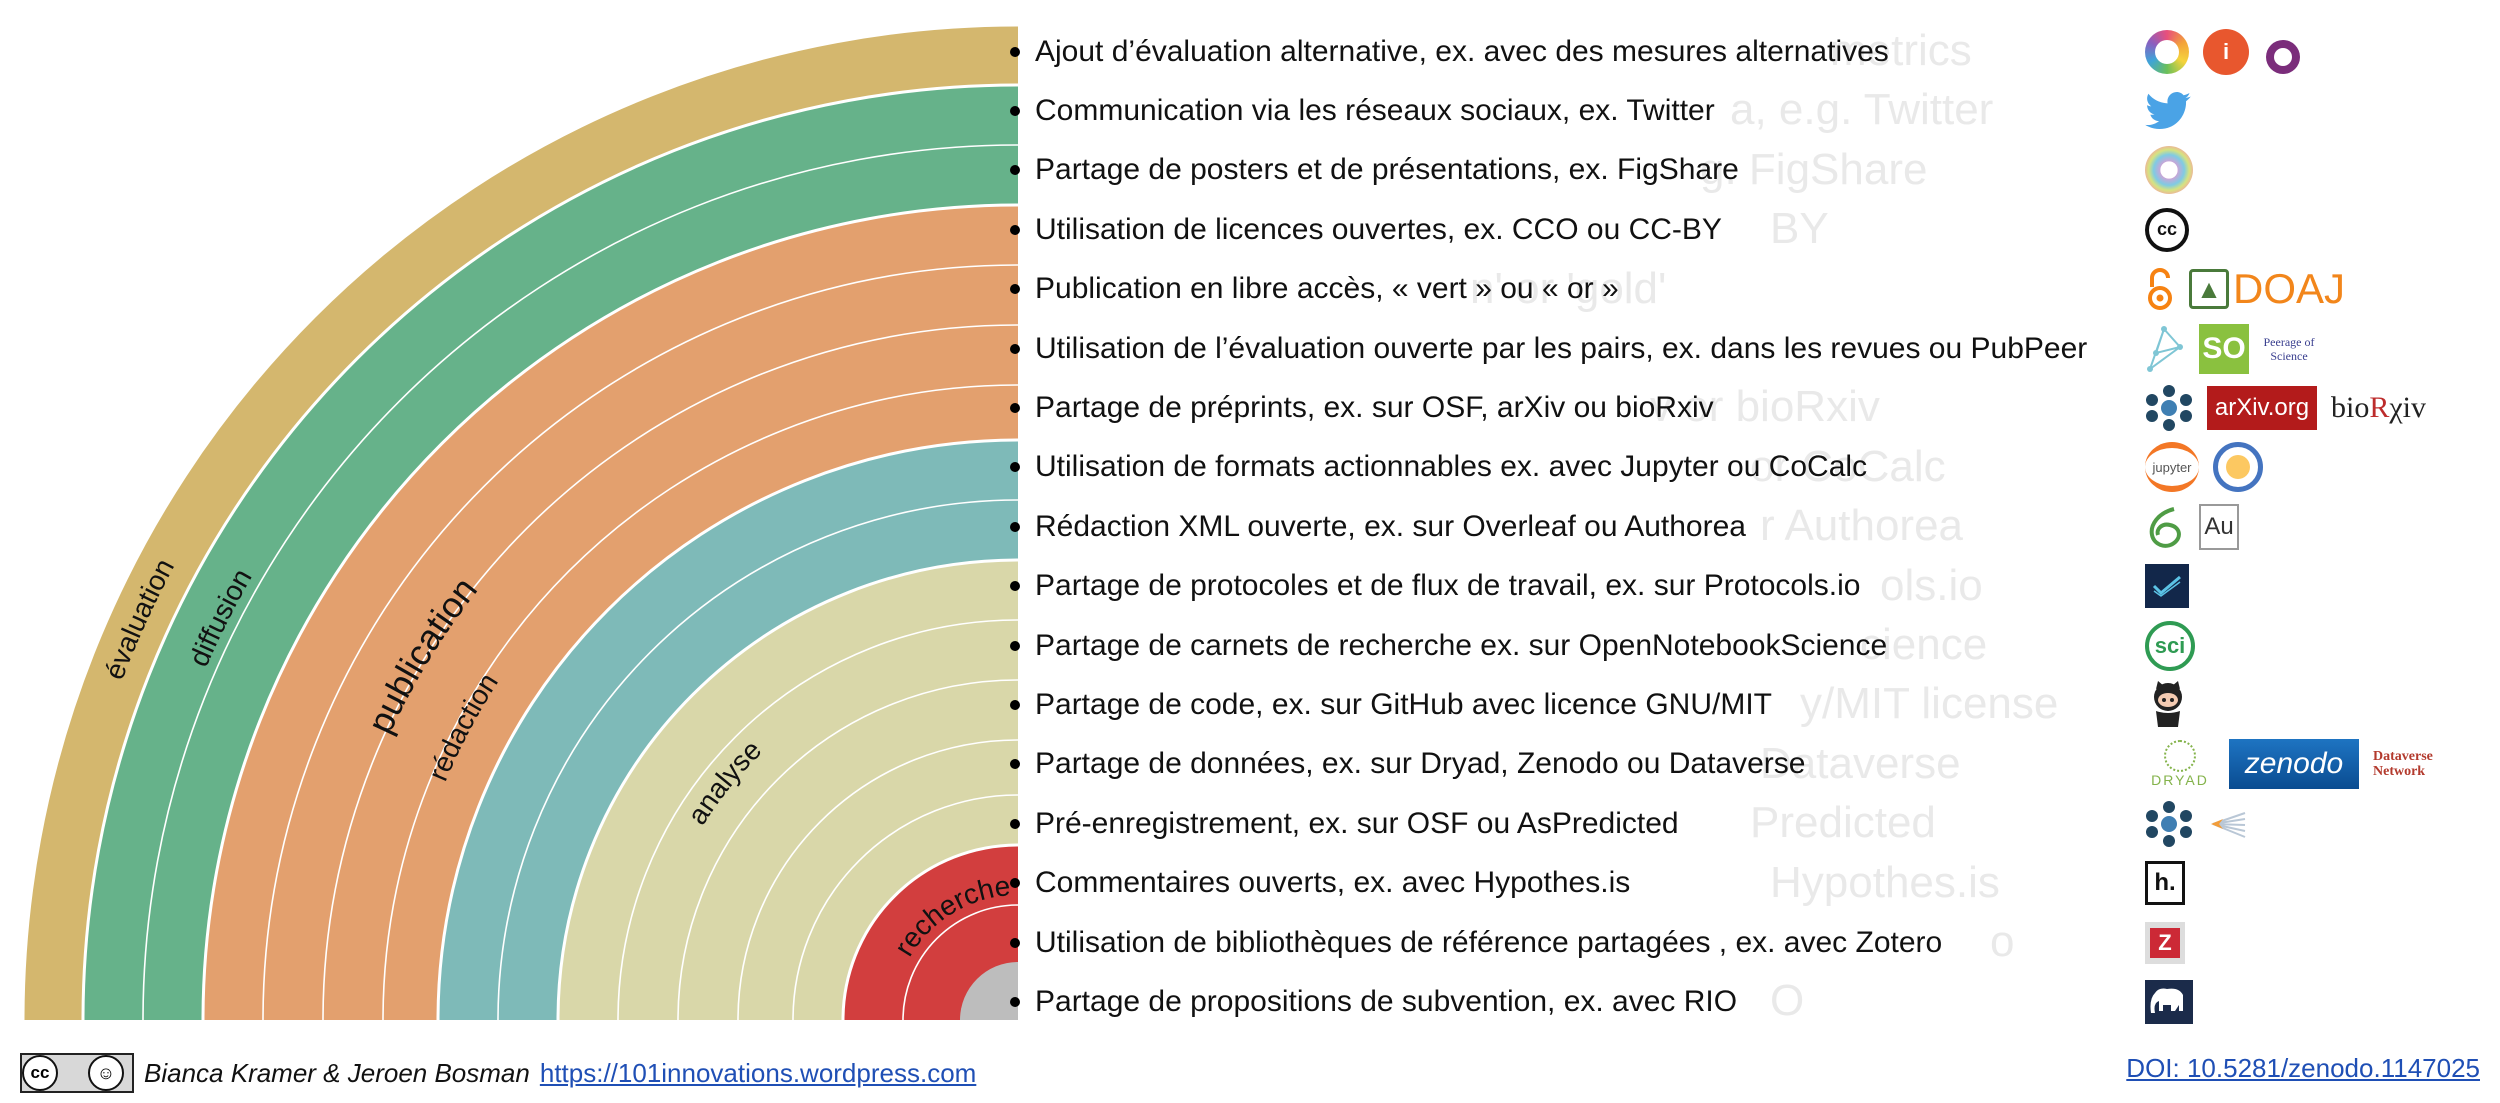  What do you see at coordinates (1924, 644) in the screenshot?
I see `ghost-text: cience` at bounding box center [1924, 644].